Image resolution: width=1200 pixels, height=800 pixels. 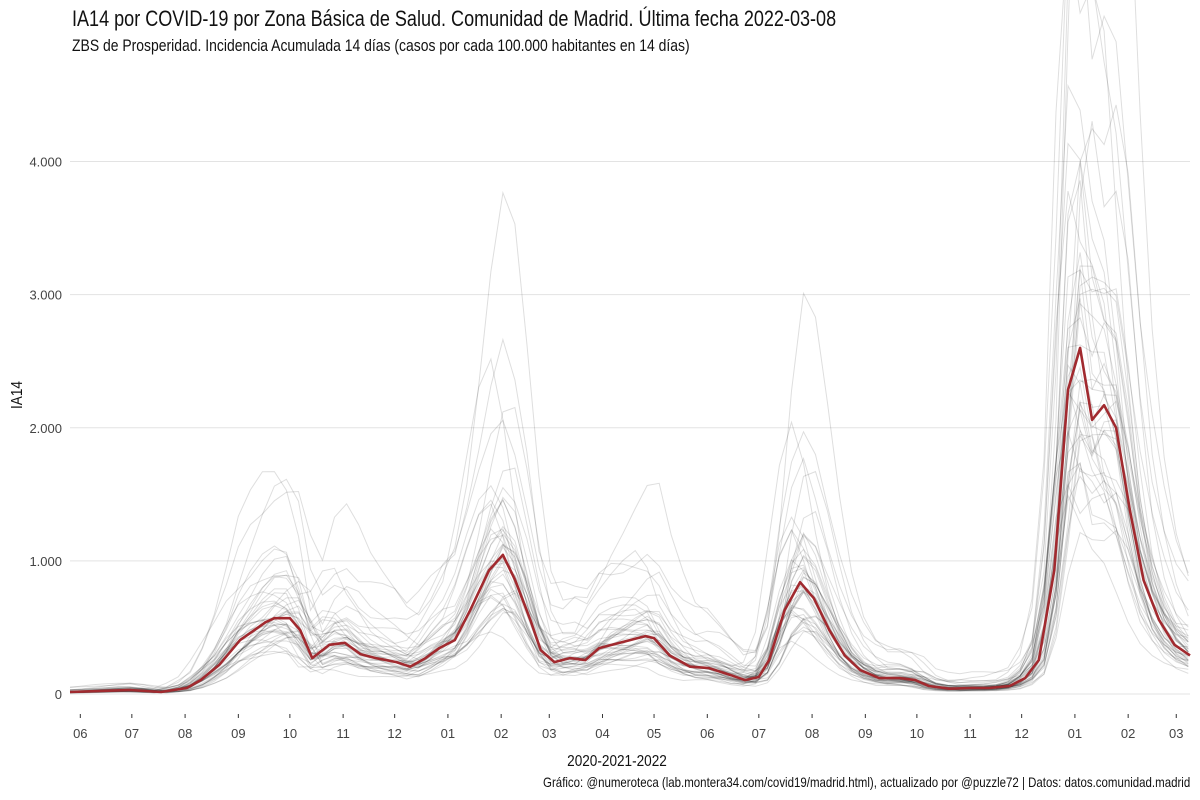 I want to click on y-axis-ticks: 0 1.000 2.000 3.000 4.000, so click(x=45, y=428).